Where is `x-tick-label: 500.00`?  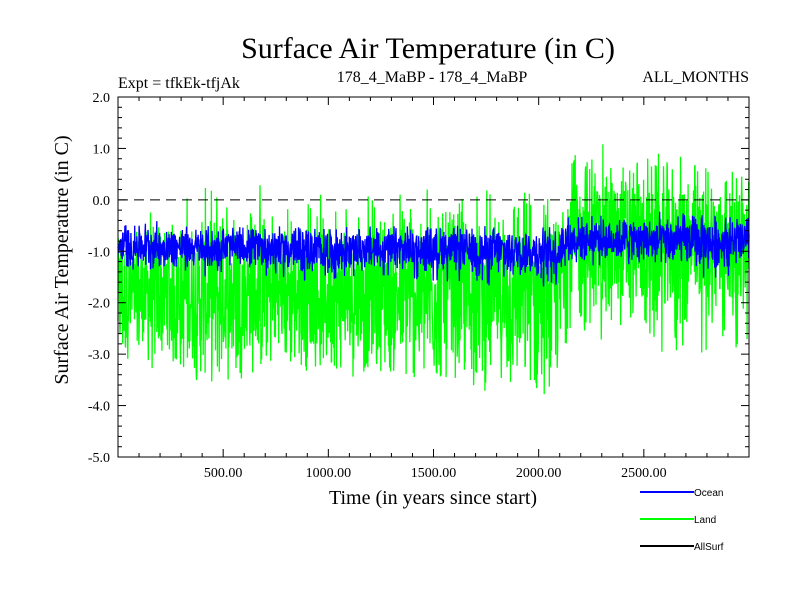 x-tick-label: 500.00 is located at coordinates (223, 473).